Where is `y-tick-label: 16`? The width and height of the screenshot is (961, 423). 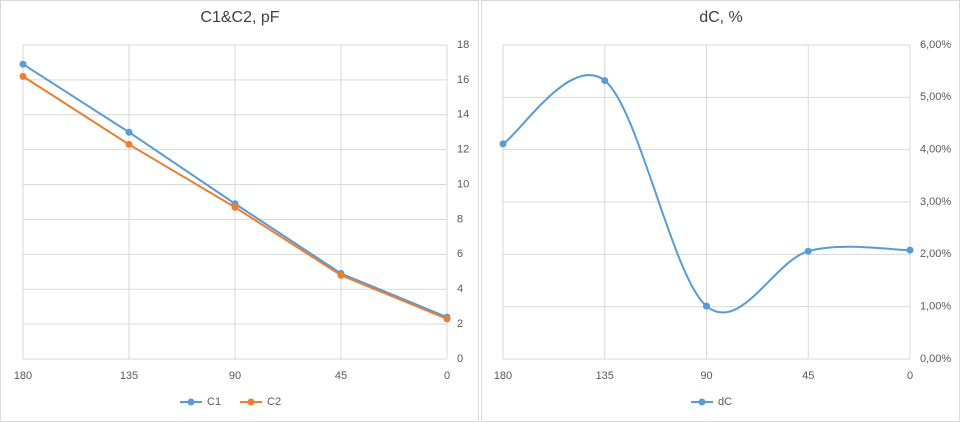
y-tick-label: 16 is located at coordinates (463, 80).